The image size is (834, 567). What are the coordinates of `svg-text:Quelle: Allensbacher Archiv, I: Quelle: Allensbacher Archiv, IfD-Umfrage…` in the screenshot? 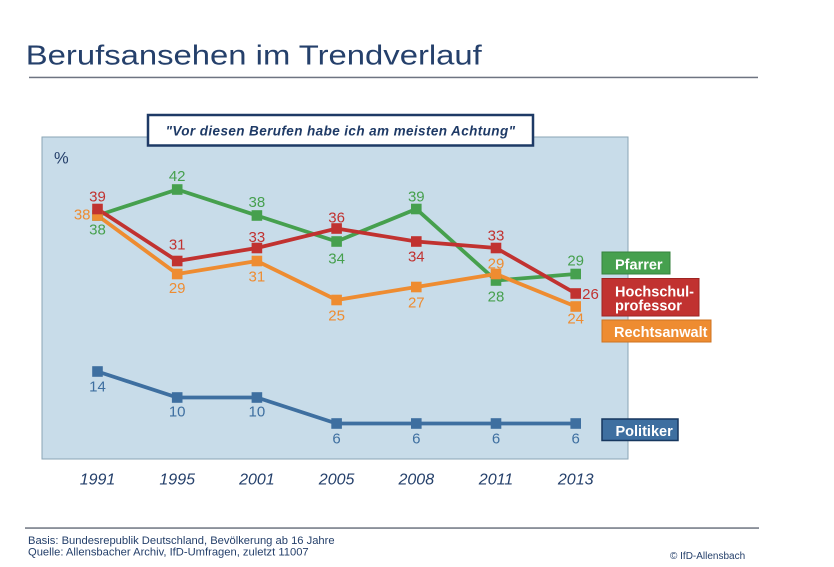 It's located at (168, 553).